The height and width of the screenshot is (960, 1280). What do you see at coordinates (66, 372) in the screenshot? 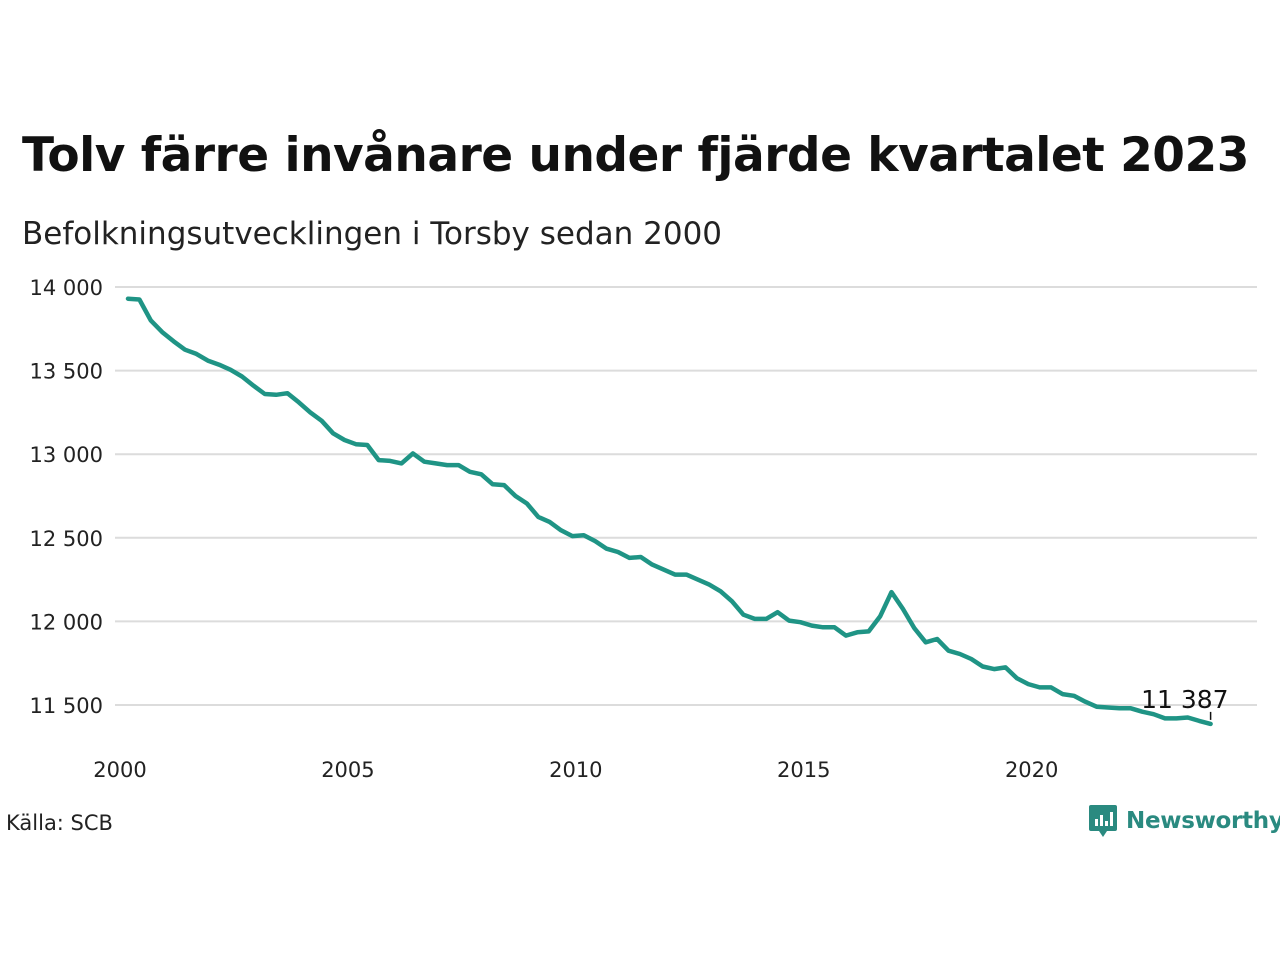
I see `y-tick-label: 13 500` at bounding box center [66, 372].